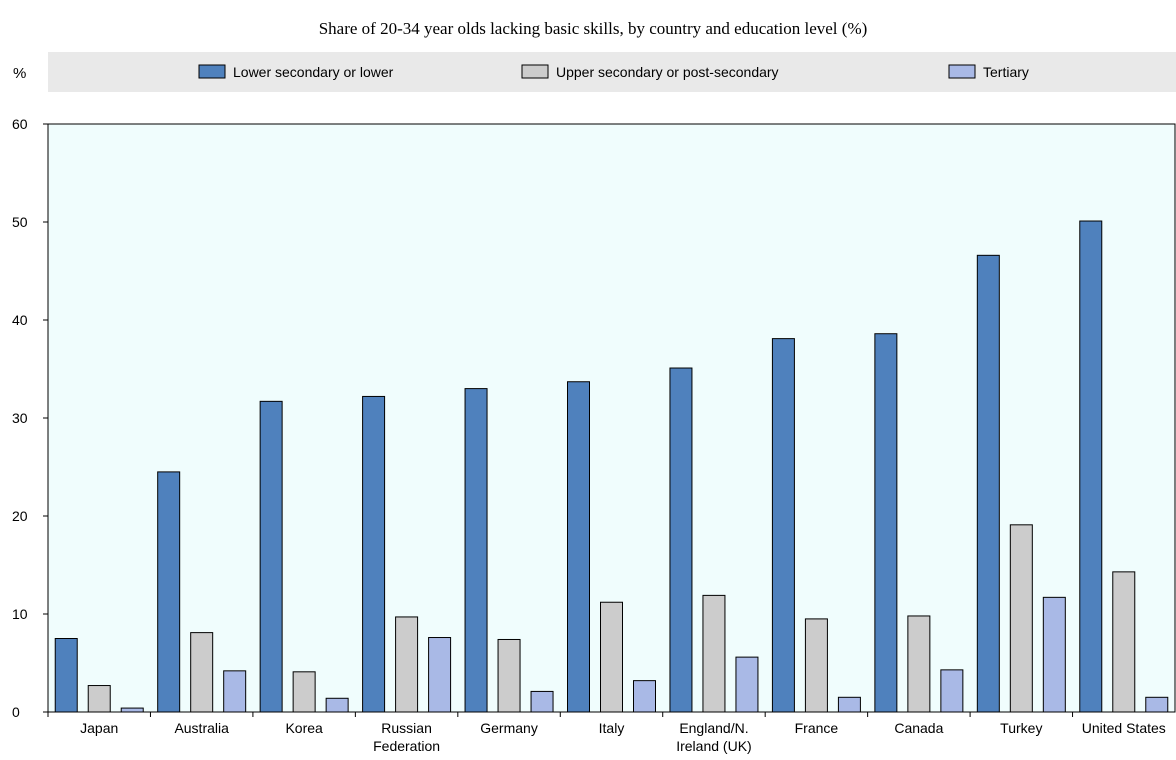 The height and width of the screenshot is (760, 1176). I want to click on x-category-label: Korea, so click(304, 728).